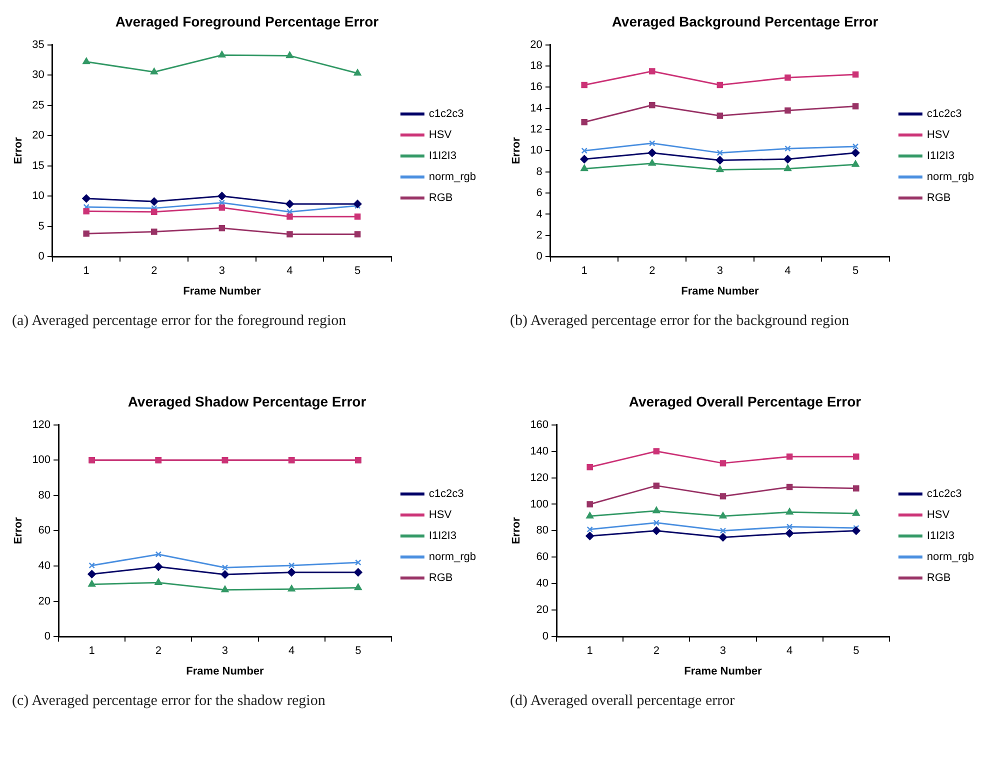 This screenshot has width=996, height=773. Describe the element at coordinates (247, 21) in the screenshot. I see `chart-title: Averaged Foreground Percentage Error` at that location.